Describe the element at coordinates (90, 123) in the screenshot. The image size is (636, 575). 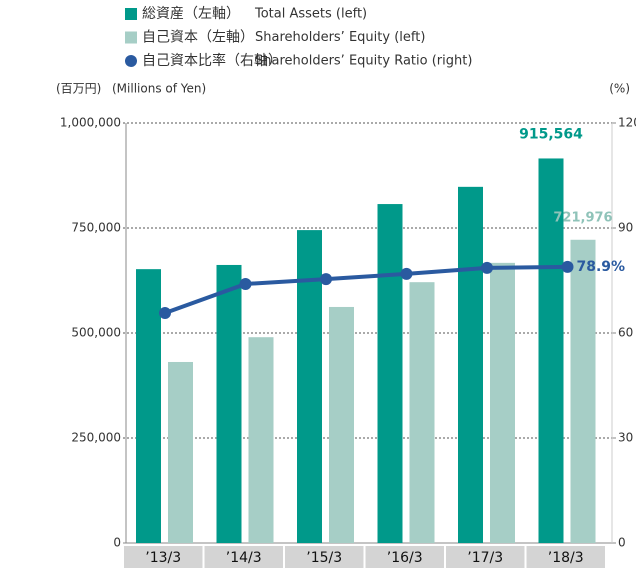
I see `y-tick-label: 1,000,000` at that location.